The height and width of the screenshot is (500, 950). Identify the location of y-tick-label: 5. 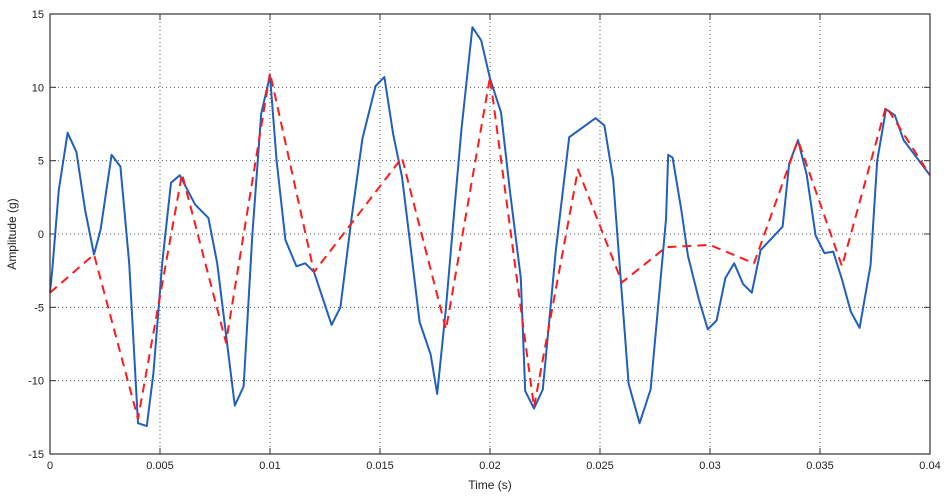
(41, 162).